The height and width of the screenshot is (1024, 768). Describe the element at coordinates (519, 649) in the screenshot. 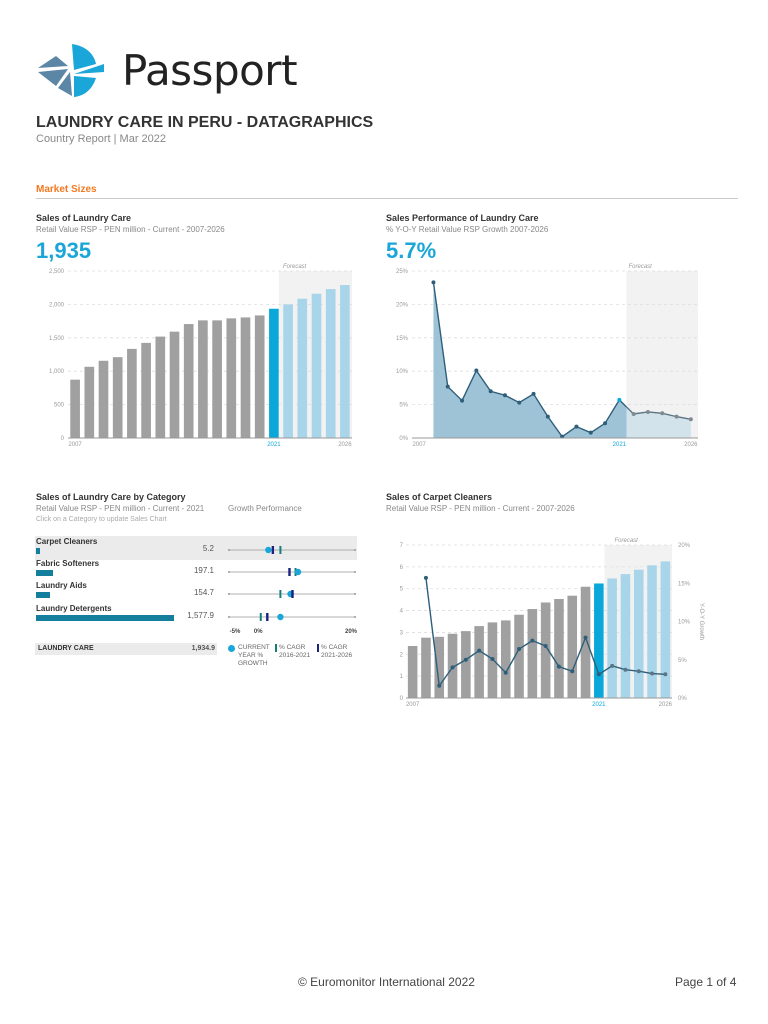

I see `growth-point-2015` at that location.